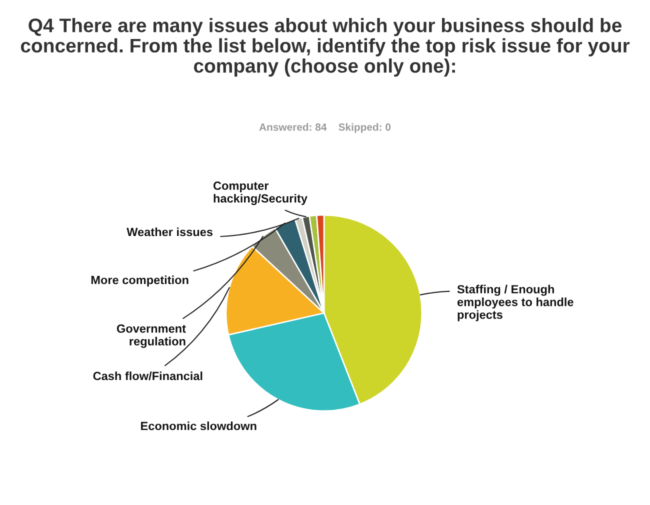 The height and width of the screenshot is (505, 650). What do you see at coordinates (139, 281) in the screenshot?
I see `slice-label: More competition` at bounding box center [139, 281].